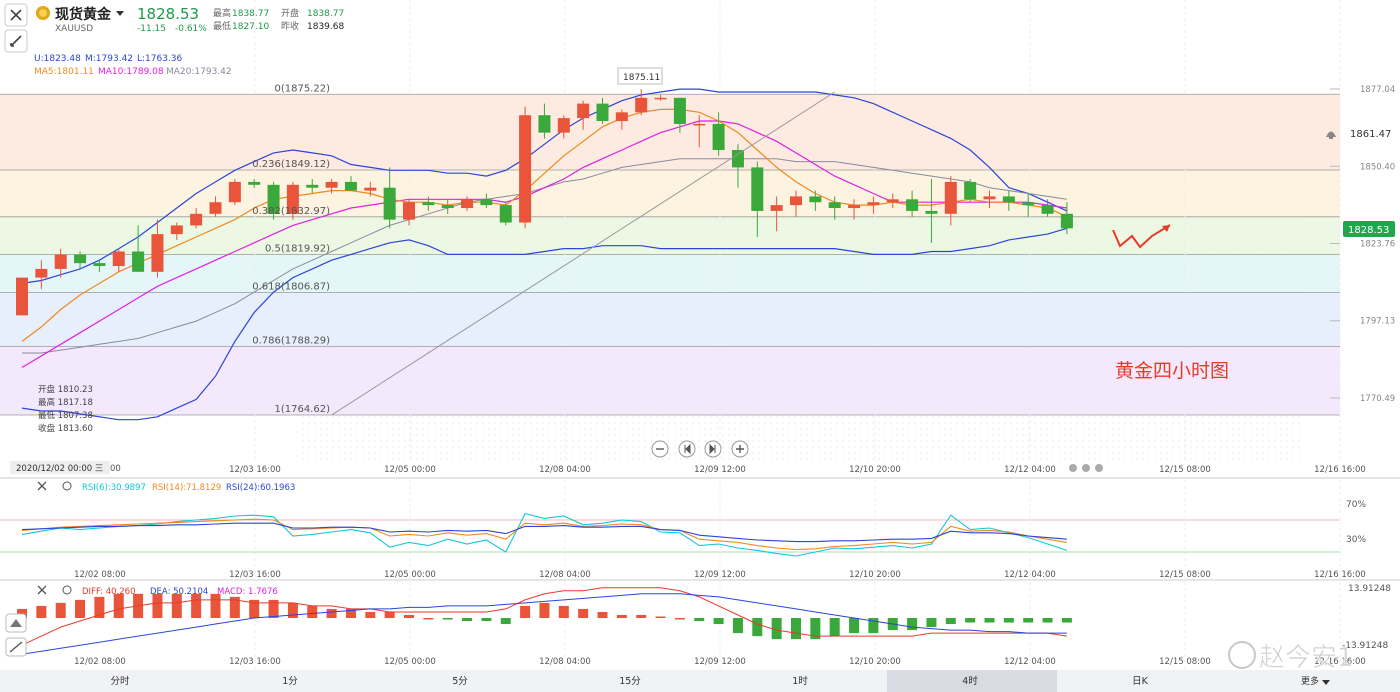  What do you see at coordinates (250, 27) in the screenshot?
I see `low-value: 1827.10` at bounding box center [250, 27].